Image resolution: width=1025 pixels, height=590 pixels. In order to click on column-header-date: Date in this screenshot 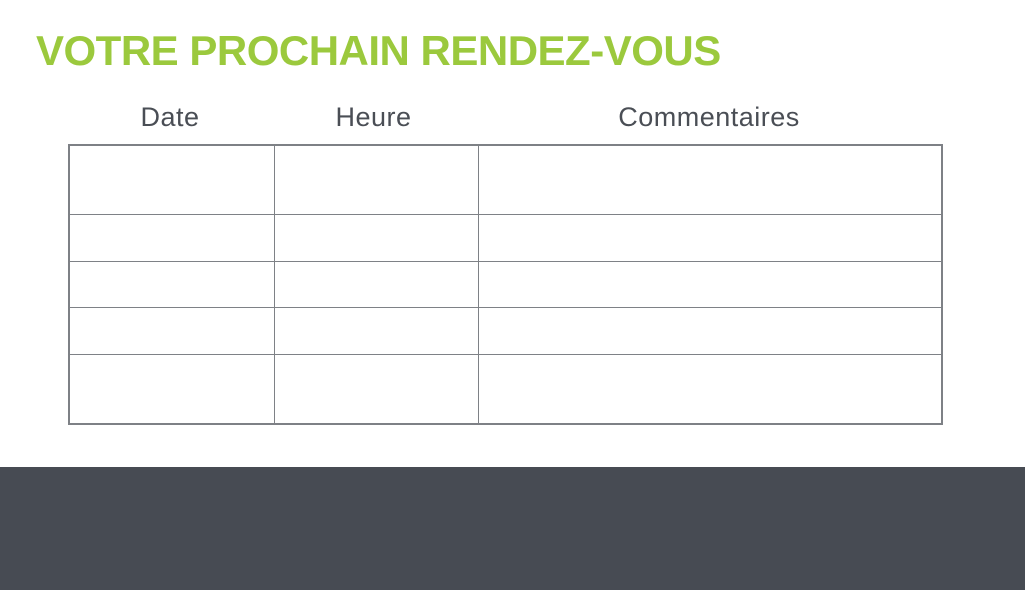, I will do `click(170, 117)`.